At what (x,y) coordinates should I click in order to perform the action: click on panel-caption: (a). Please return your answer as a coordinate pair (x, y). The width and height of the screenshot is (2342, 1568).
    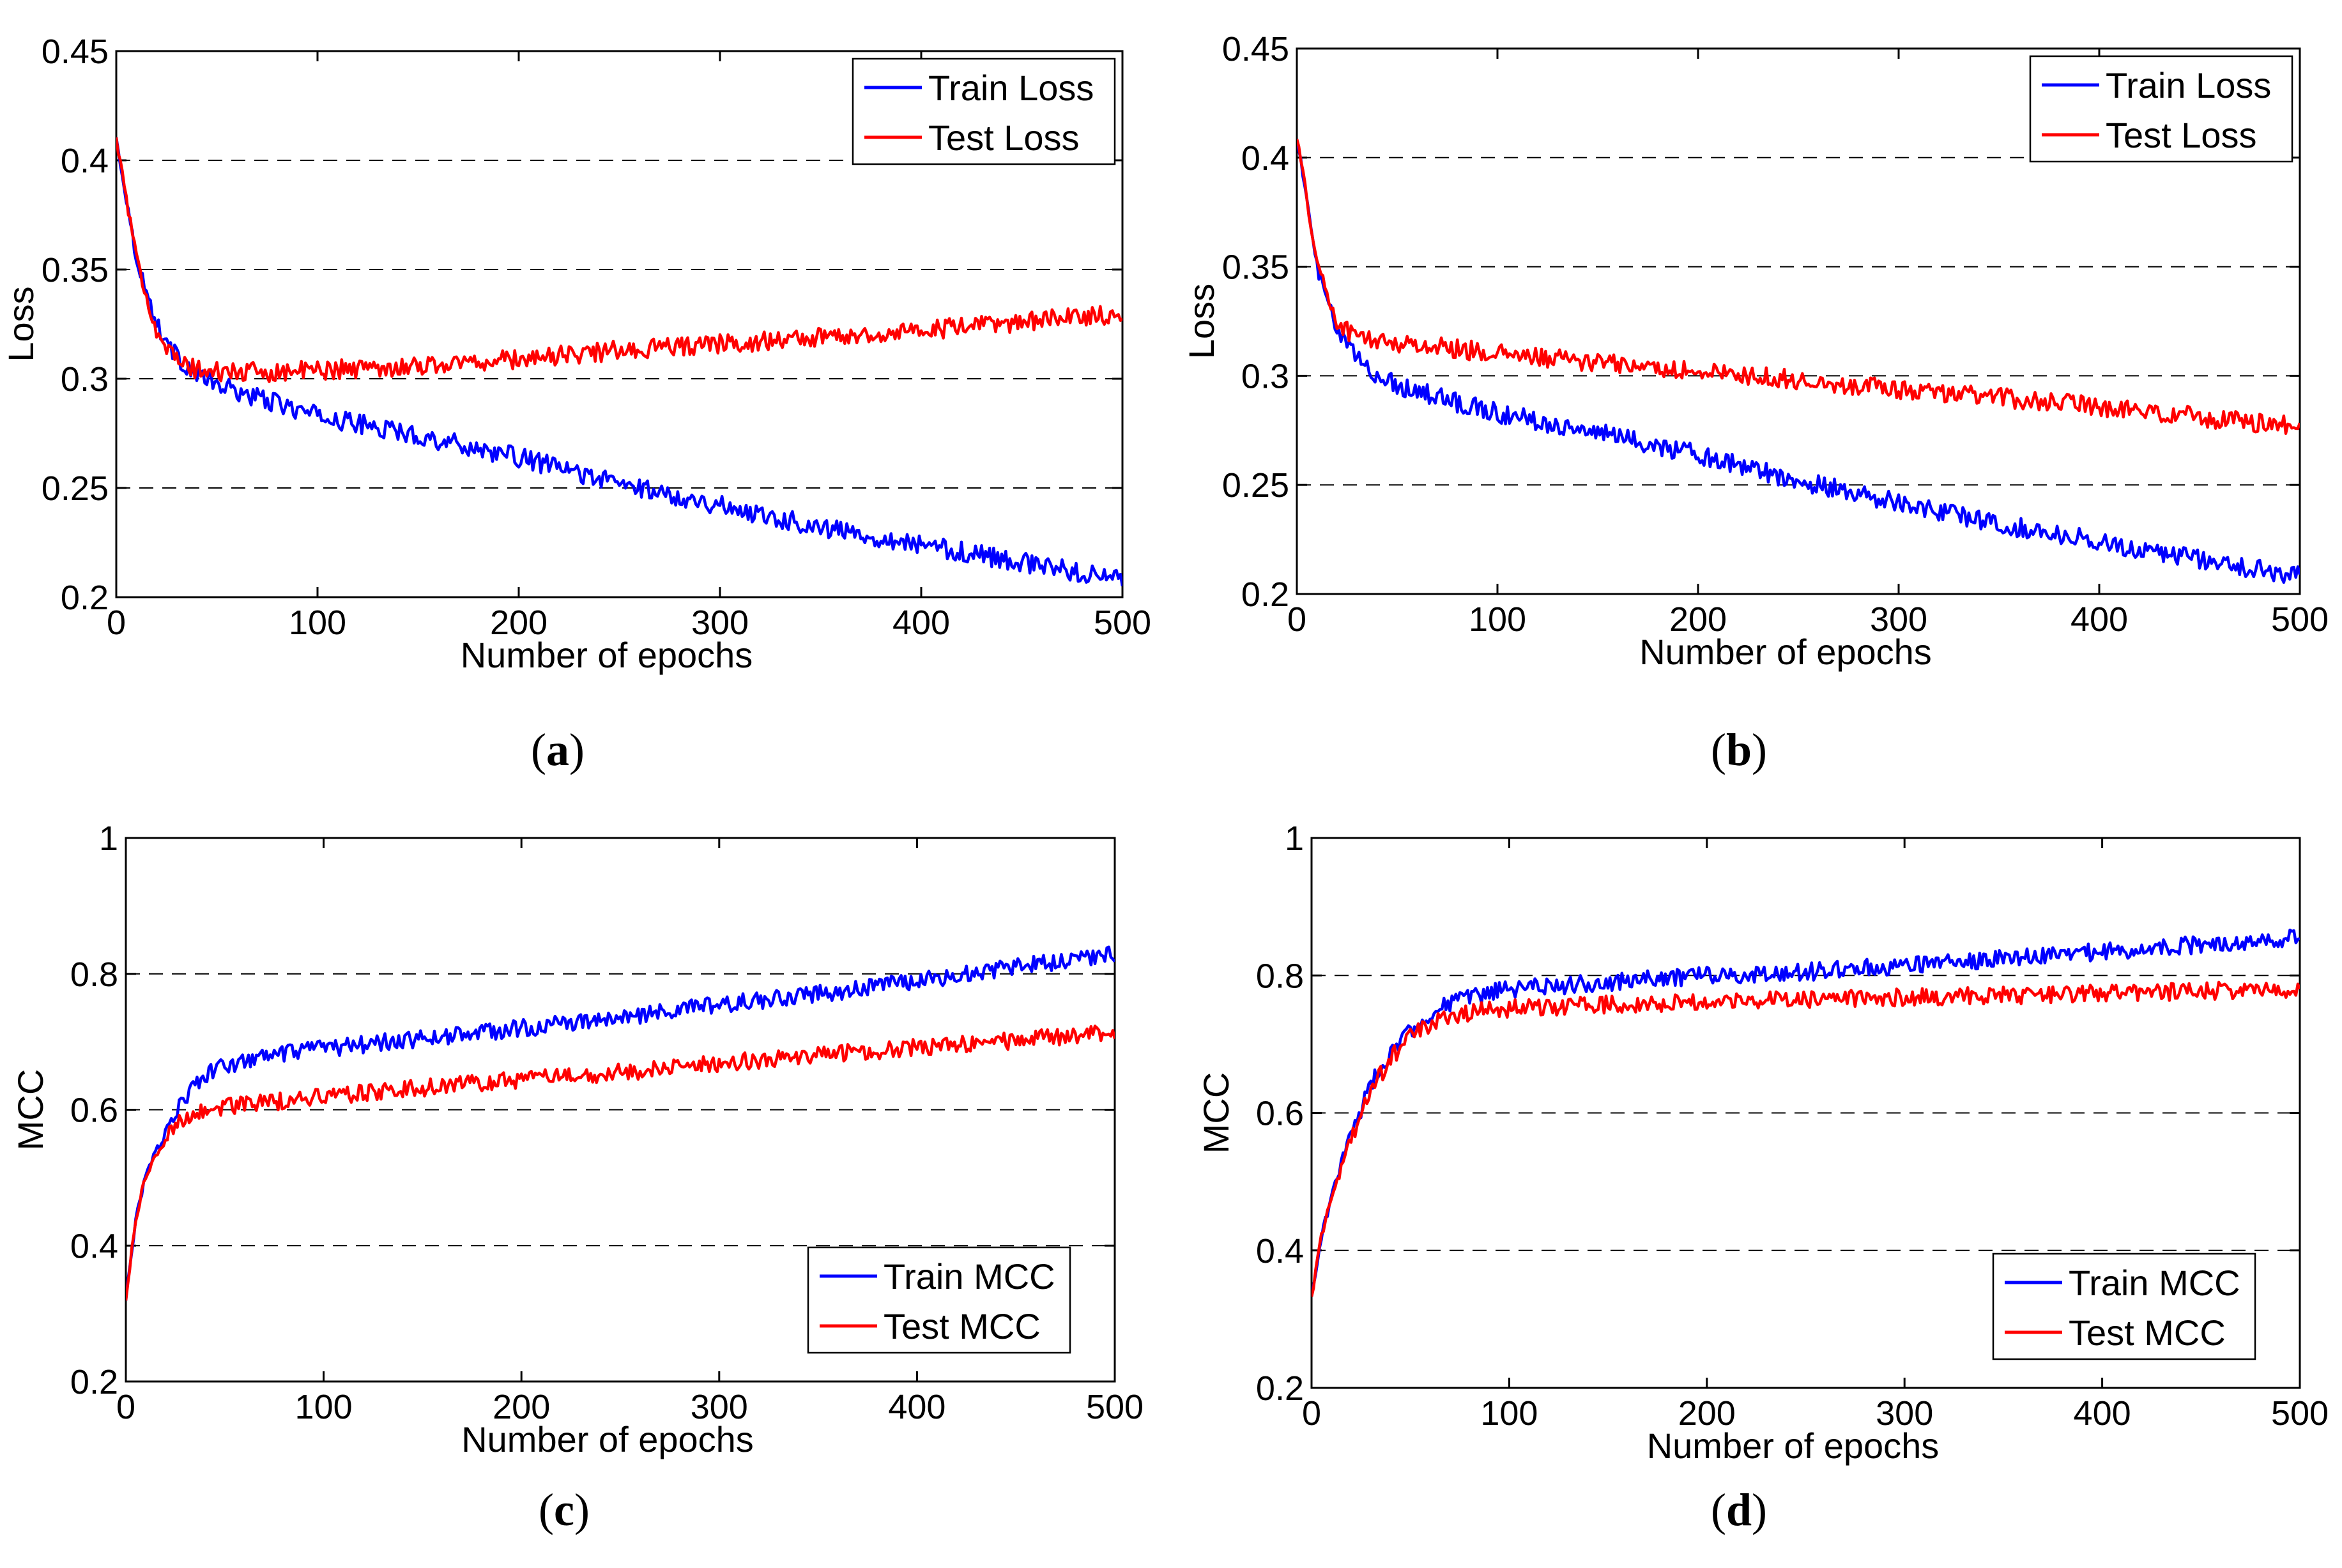
    Looking at the image, I should click on (558, 749).